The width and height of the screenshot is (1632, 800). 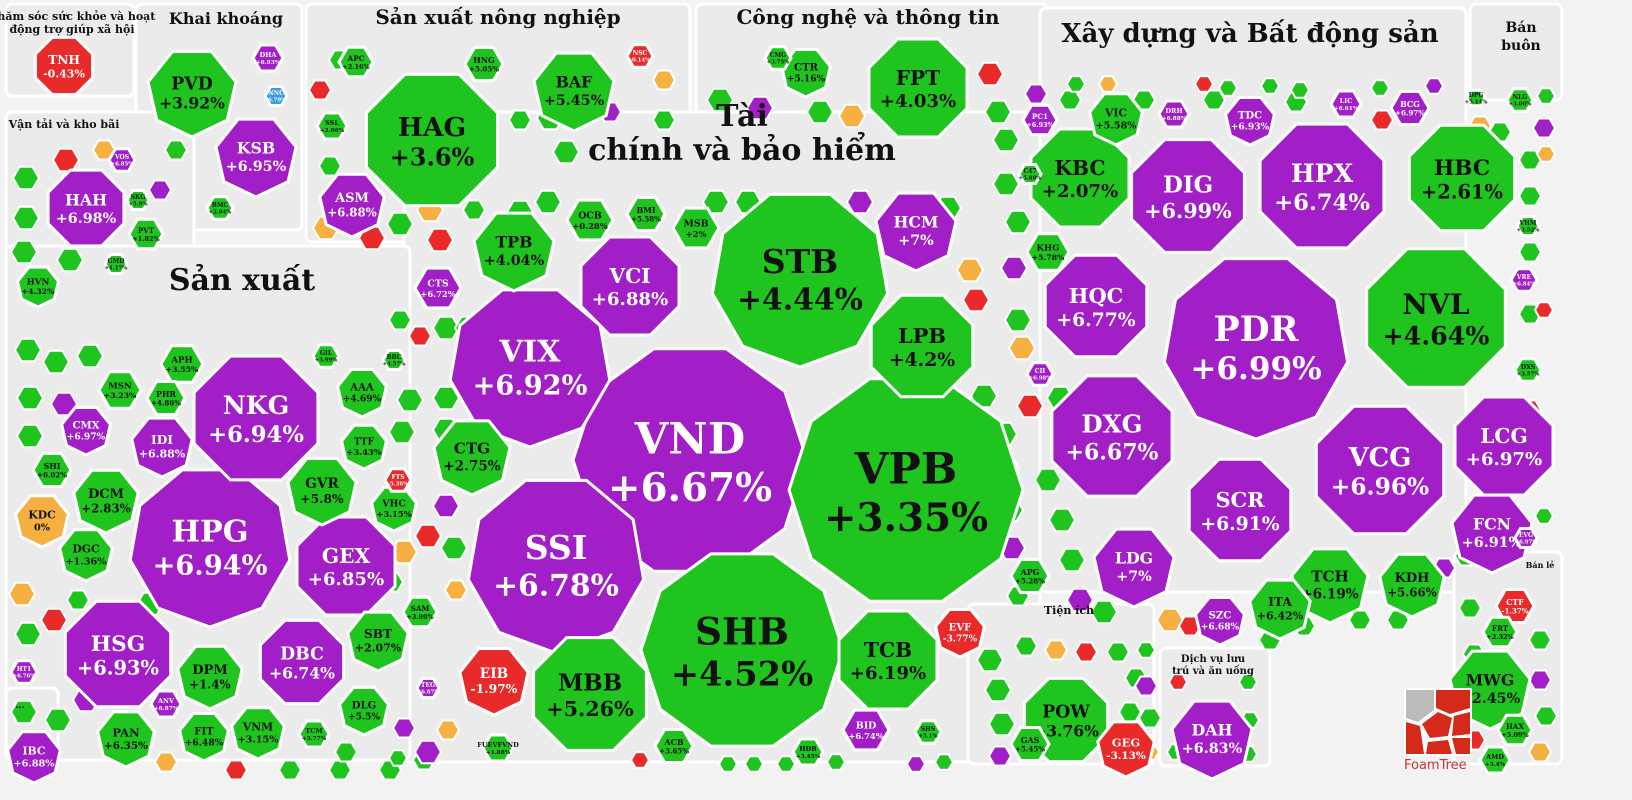 I want to click on stock-cell-ibc, so click(x=34, y=757).